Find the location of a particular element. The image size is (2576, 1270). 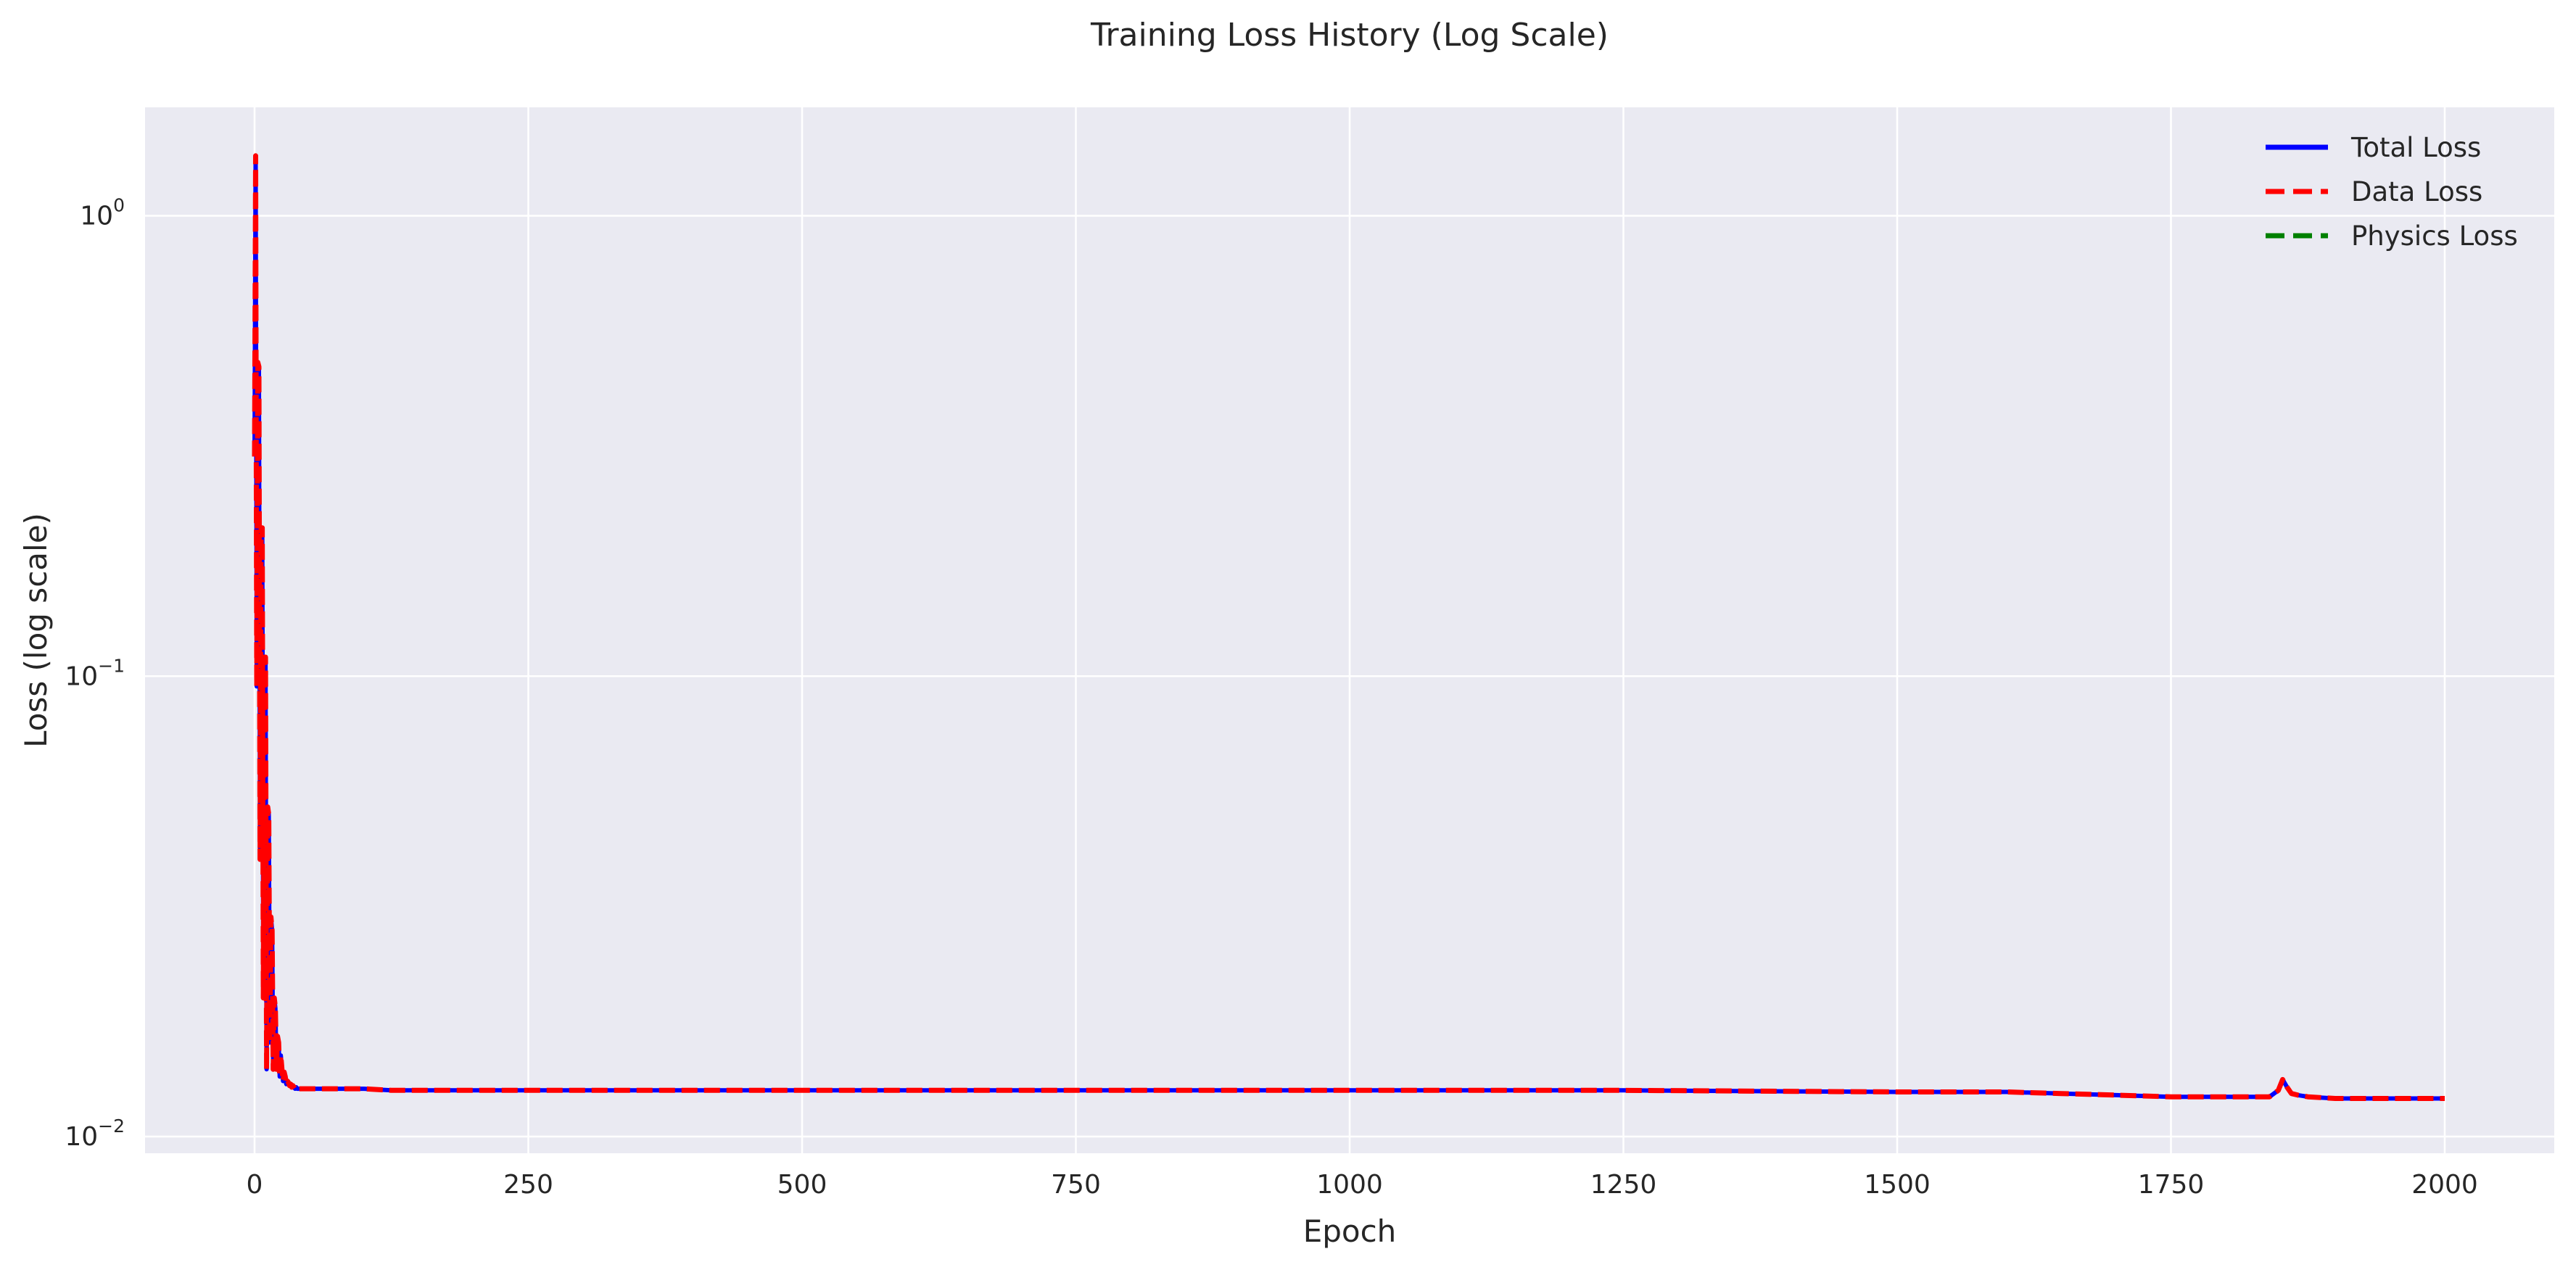

x-tick-label: 500 is located at coordinates (802, 1185).